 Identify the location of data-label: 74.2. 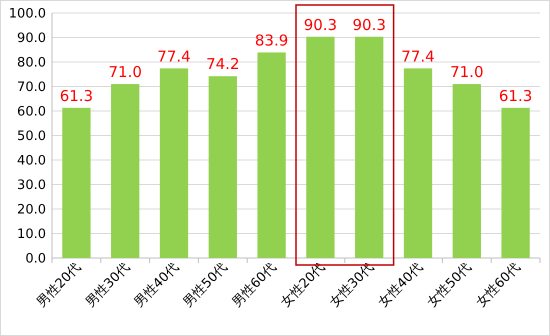
(223, 64).